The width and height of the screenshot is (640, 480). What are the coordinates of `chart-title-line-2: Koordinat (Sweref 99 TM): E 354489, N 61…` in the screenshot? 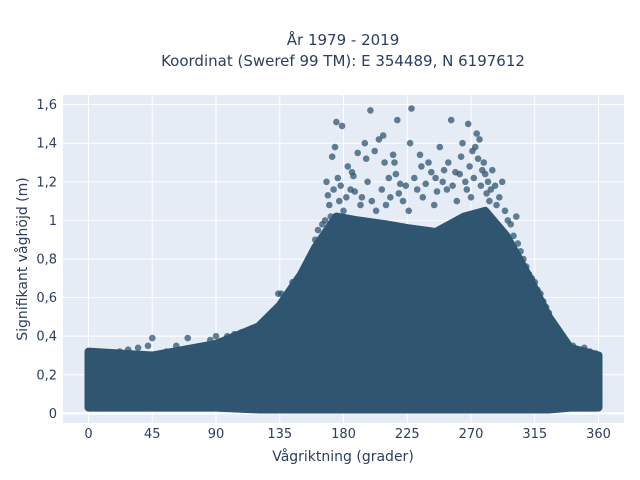 It's located at (343, 61).